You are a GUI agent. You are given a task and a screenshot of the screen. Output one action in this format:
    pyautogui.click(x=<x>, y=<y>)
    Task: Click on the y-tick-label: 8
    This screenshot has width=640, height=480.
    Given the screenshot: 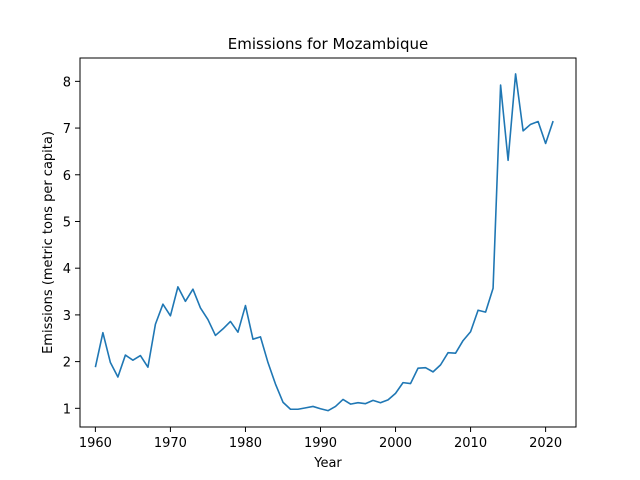 What is the action you would take?
    pyautogui.click(x=67, y=82)
    